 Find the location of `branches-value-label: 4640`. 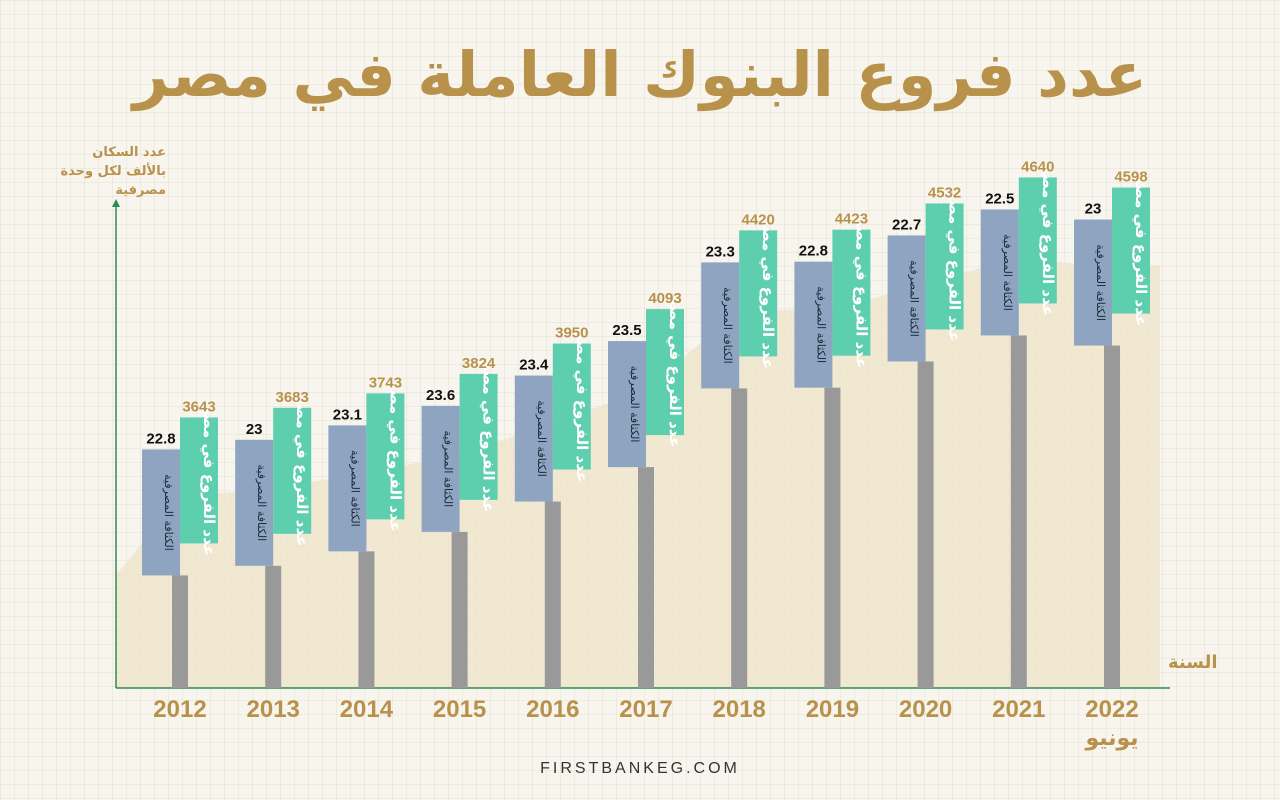

branches-value-label: 4640 is located at coordinates (1037, 166).